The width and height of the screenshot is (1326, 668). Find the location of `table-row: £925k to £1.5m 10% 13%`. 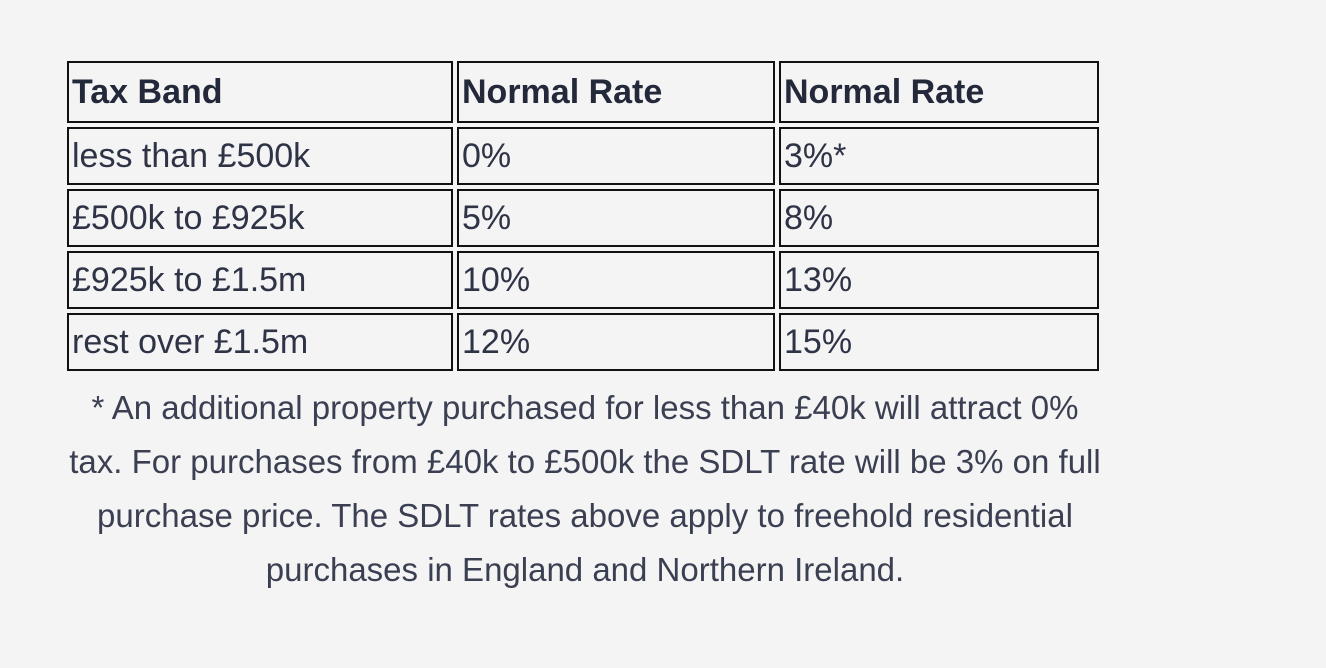

table-row: £925k to £1.5m 10% 13% is located at coordinates (583, 280).